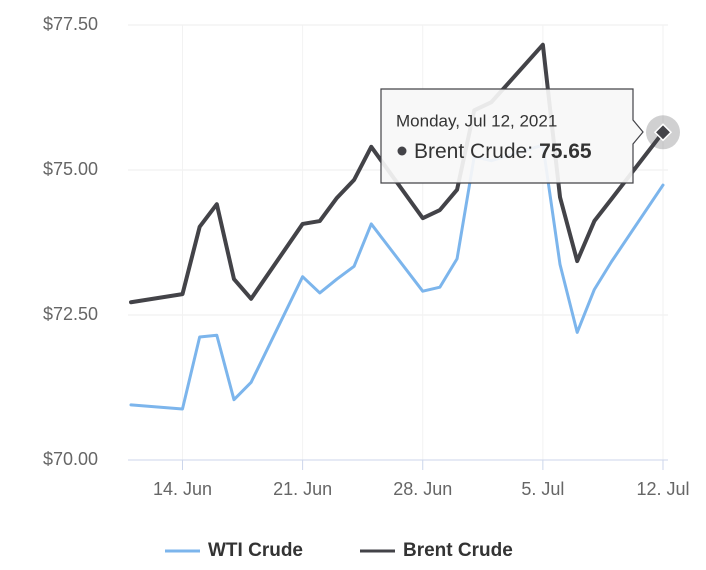  What do you see at coordinates (663, 132) in the screenshot?
I see `hover-marker` at bounding box center [663, 132].